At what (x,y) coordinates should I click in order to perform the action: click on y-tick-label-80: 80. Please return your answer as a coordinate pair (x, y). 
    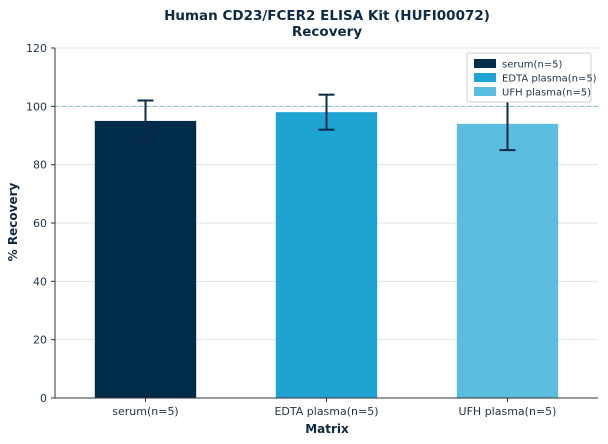
    Looking at the image, I should click on (40, 165).